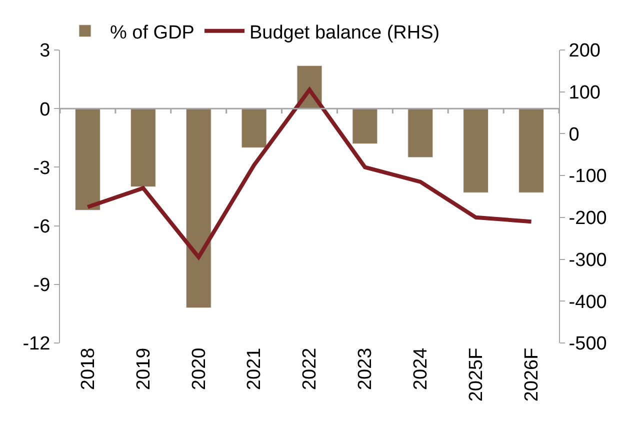 This screenshot has height=423, width=644. I want to click on y-tick-label: 0, so click(45, 109).